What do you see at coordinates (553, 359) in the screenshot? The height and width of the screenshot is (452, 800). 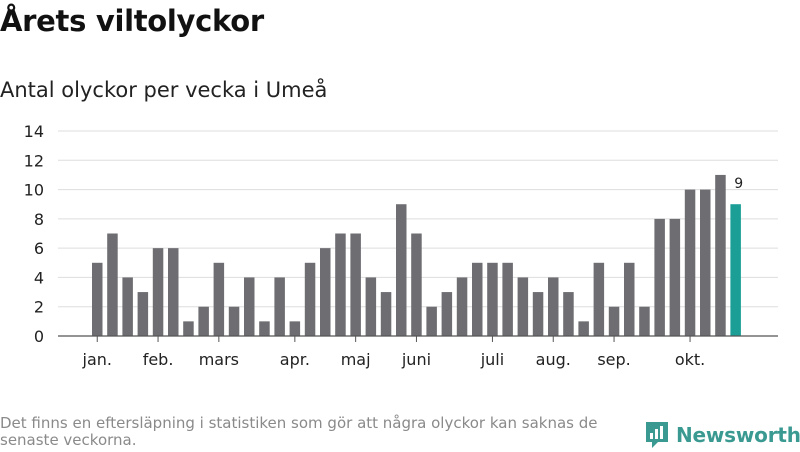 I see `x-tick-label: aug.` at bounding box center [553, 359].